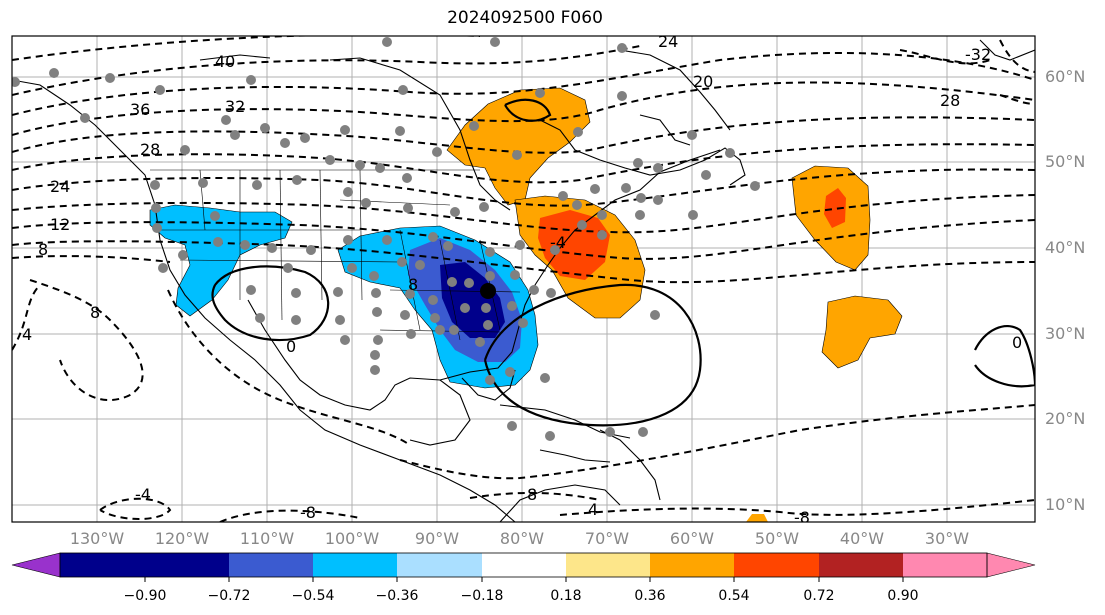  Describe the element at coordinates (140, 109) in the screenshot. I see `contour-label: 36` at that location.